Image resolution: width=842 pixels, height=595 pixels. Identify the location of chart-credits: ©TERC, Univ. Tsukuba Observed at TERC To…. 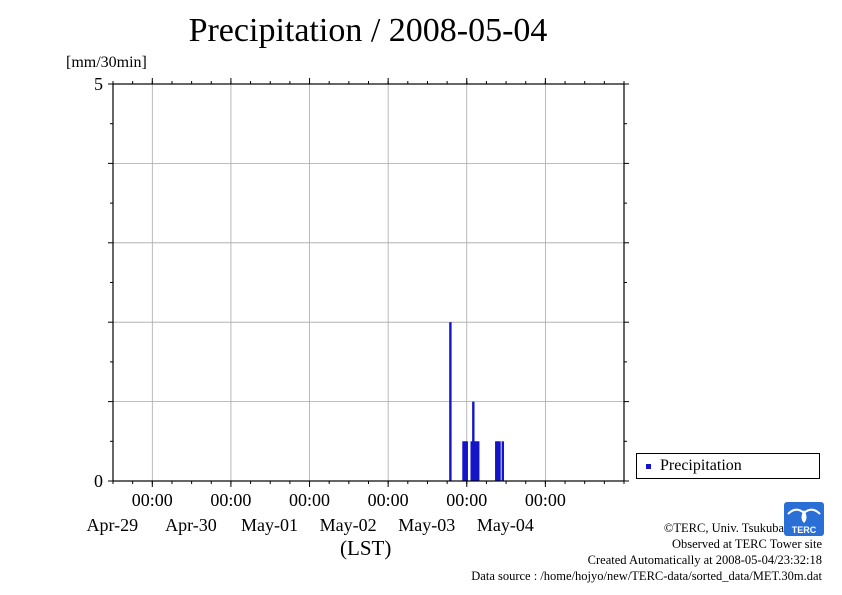
(646, 552).